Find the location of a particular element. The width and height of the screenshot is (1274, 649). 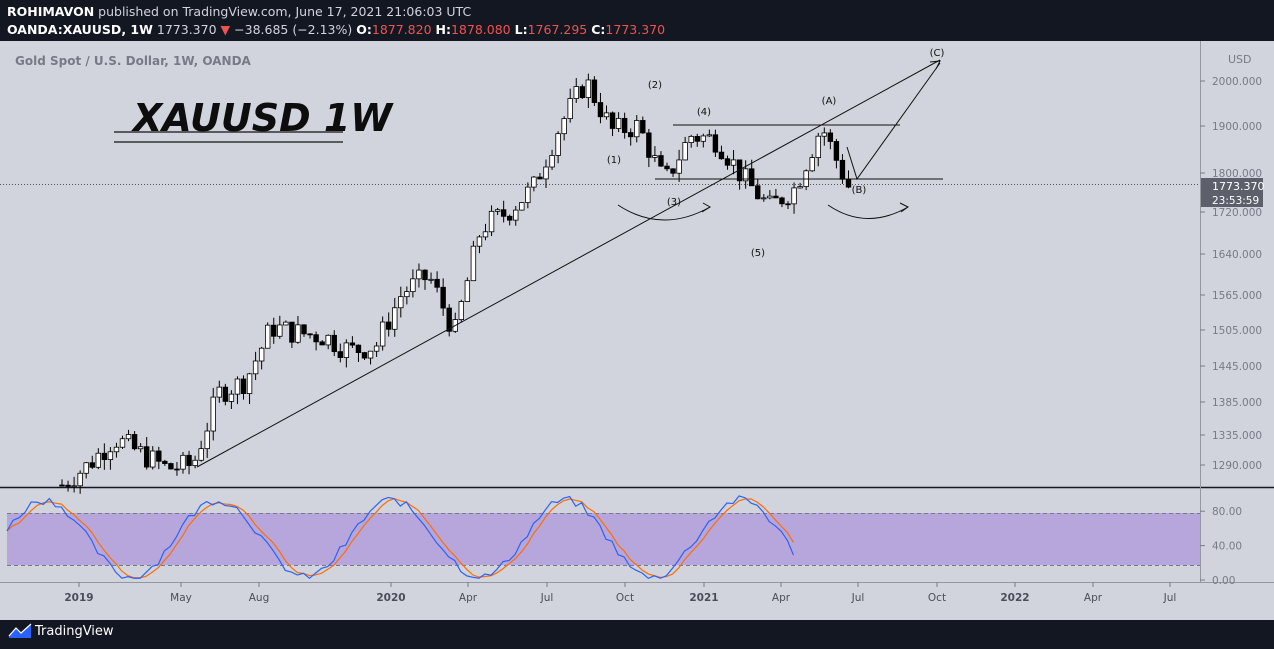

price-tag-label: 1773.370 is located at coordinates (1238, 186).